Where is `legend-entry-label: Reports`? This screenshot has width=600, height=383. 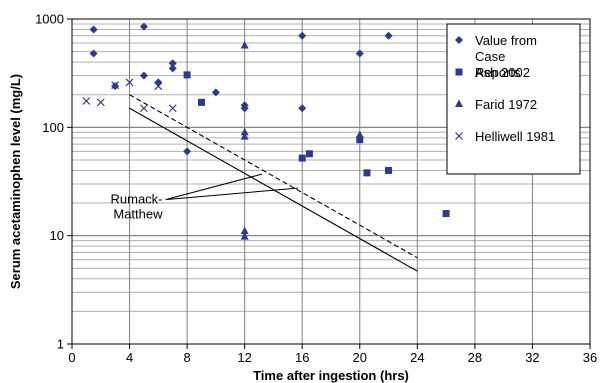
legend-entry-label: Reports is located at coordinates (498, 72).